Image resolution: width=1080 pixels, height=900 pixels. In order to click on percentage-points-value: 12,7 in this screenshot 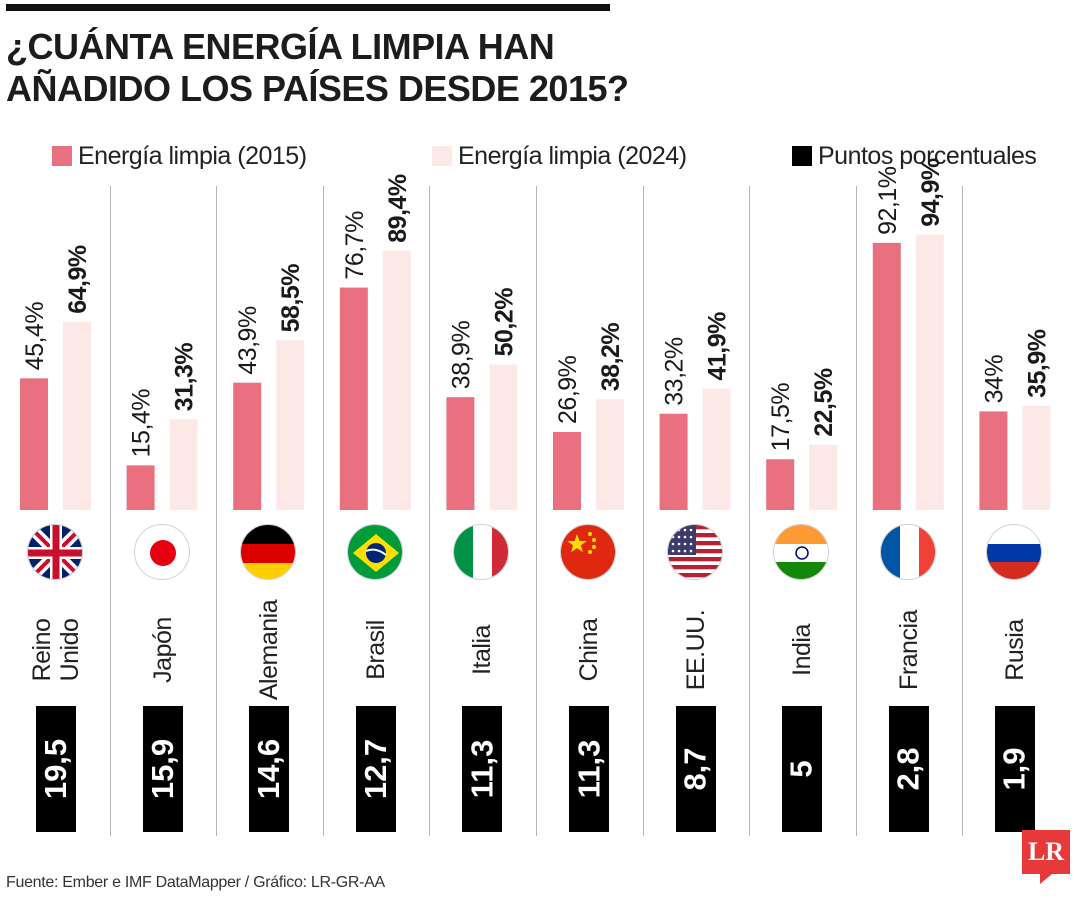, I will do `click(375, 769)`.